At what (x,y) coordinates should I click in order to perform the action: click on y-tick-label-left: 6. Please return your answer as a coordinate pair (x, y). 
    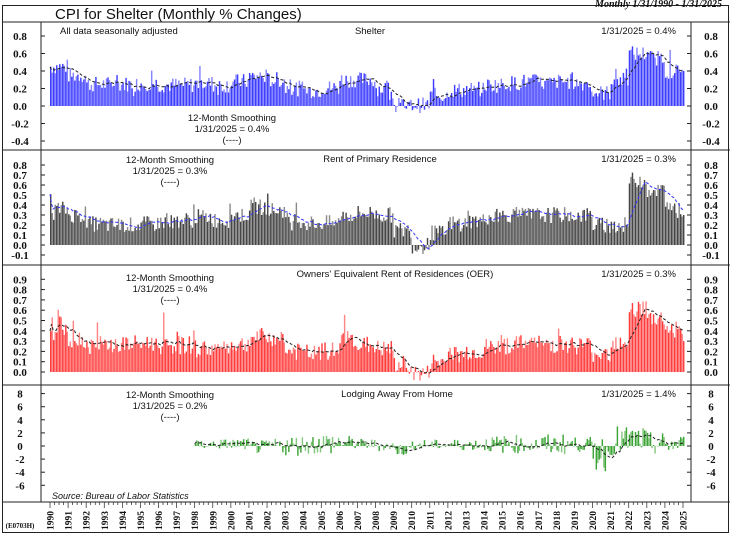
    Looking at the image, I should click on (20, 408).